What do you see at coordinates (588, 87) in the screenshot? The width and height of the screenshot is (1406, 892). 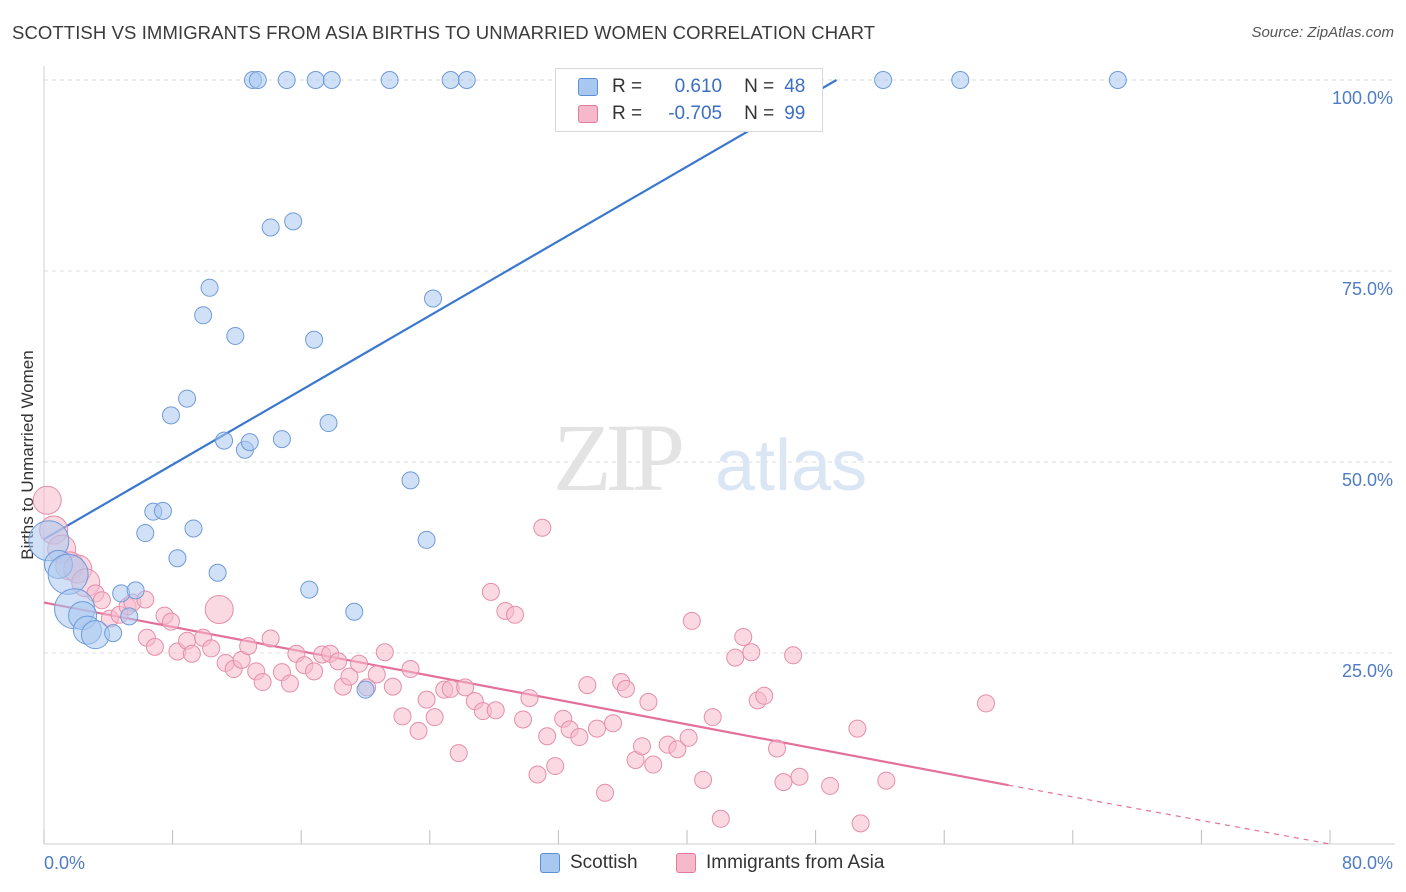 I see `legend-swatch-scottish` at bounding box center [588, 87].